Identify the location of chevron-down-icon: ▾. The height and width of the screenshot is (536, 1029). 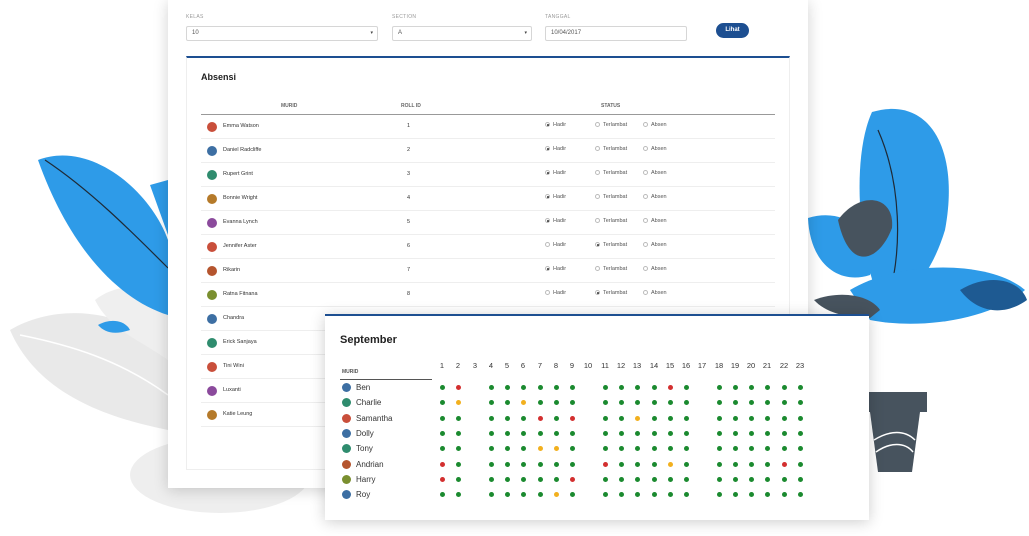
(371, 33).